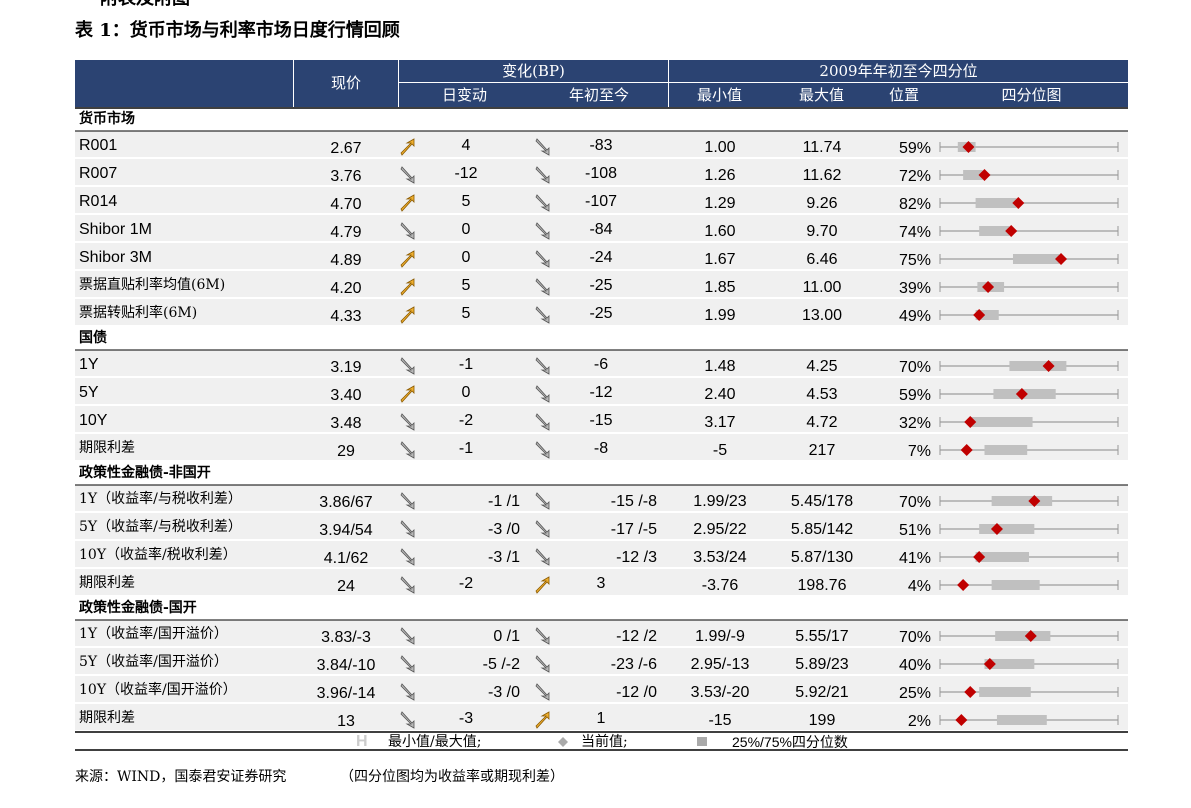  Describe the element at coordinates (98, 173) in the screenshot. I see `row-name: R007` at that location.